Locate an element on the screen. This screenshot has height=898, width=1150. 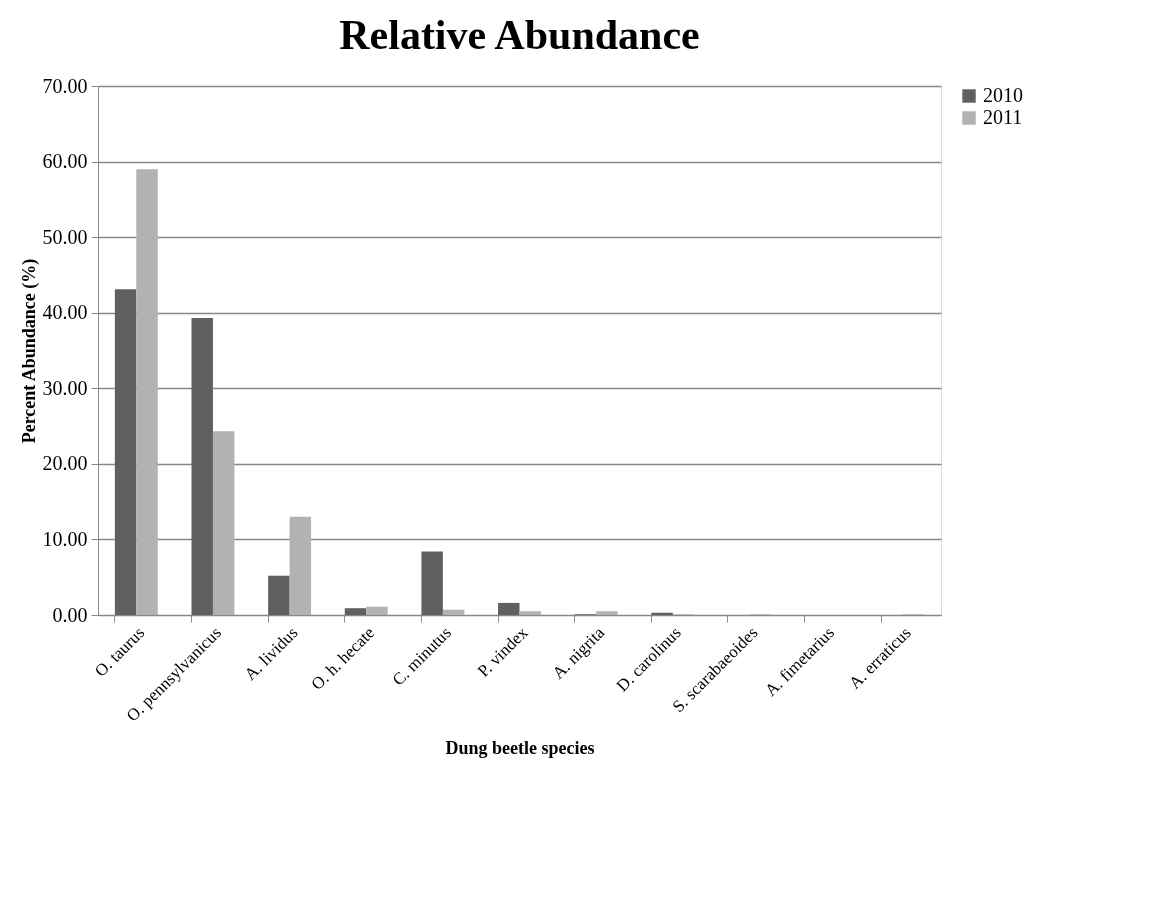
y-tick-label: 30.00 is located at coordinates (65, 387).